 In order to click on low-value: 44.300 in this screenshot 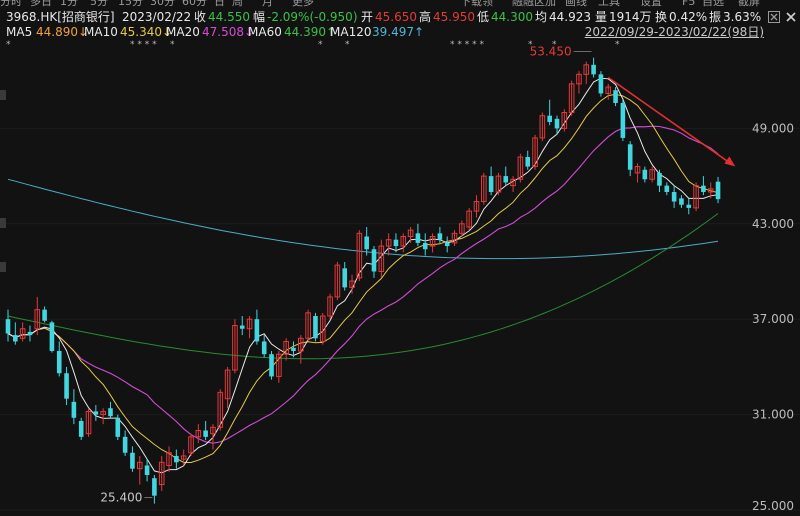, I will do `click(512, 17)`.